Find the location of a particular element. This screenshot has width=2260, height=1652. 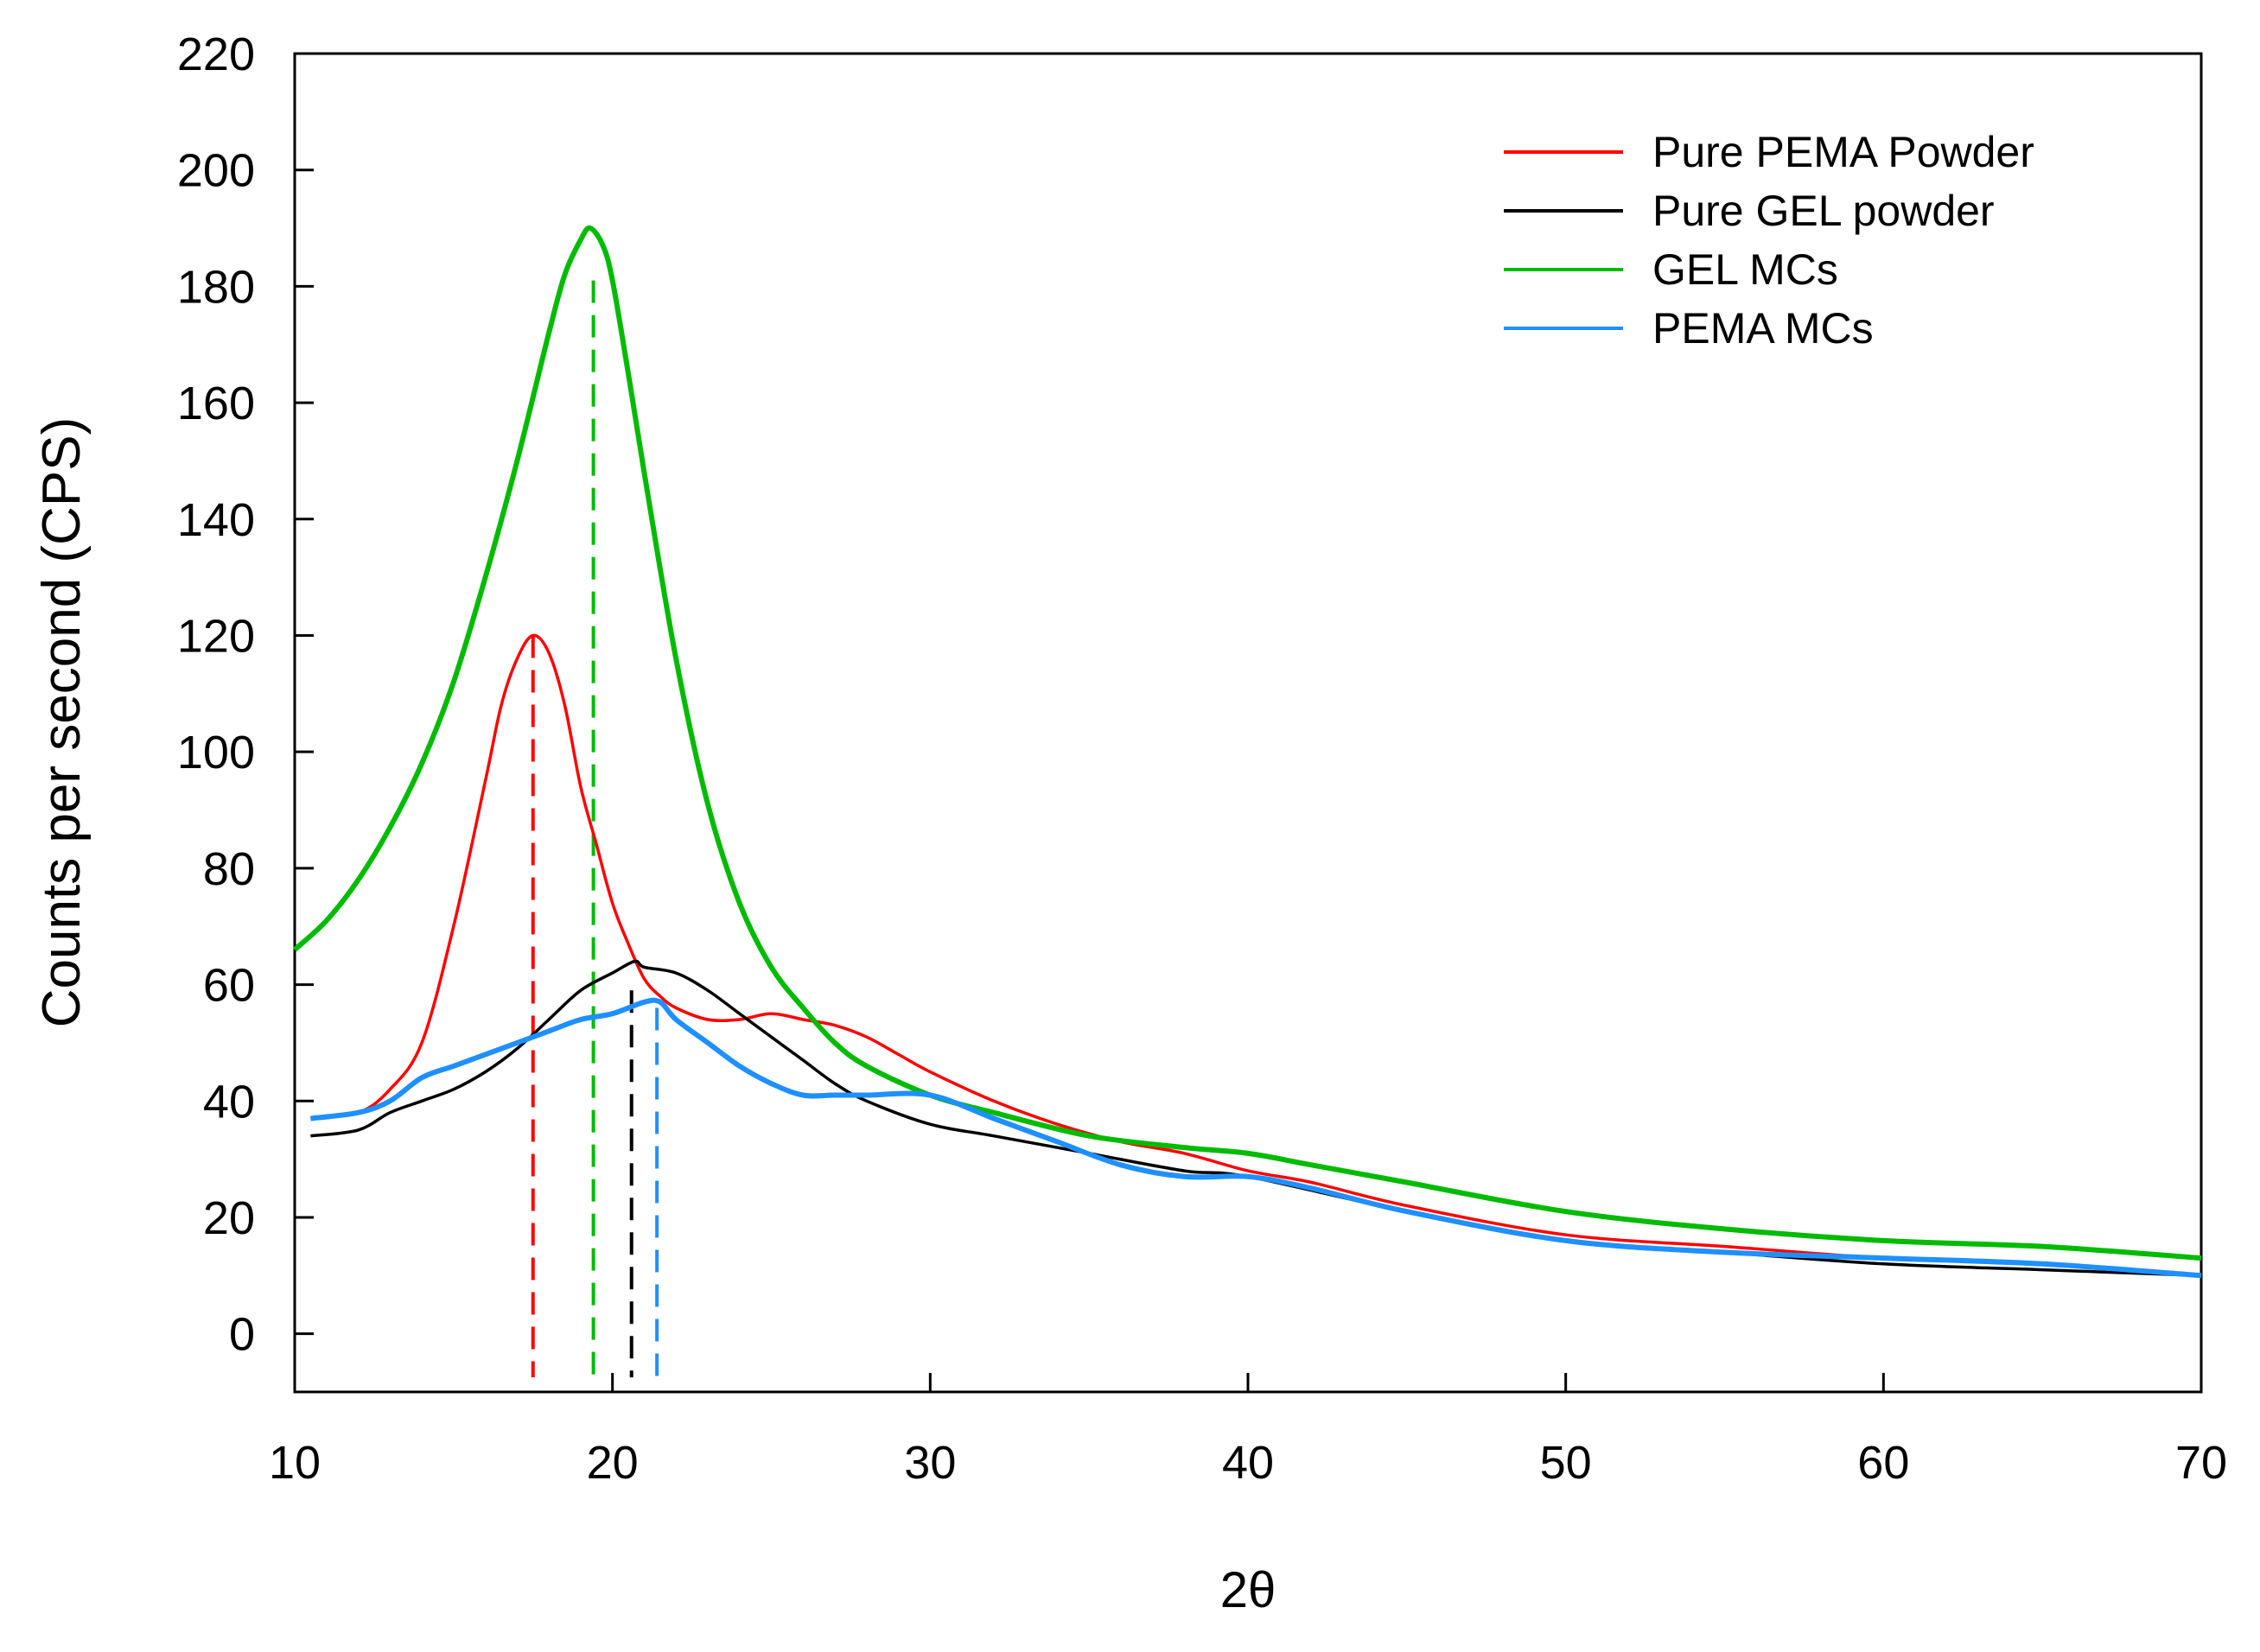

x-axis-label: 2θ is located at coordinates (1248, 1590).